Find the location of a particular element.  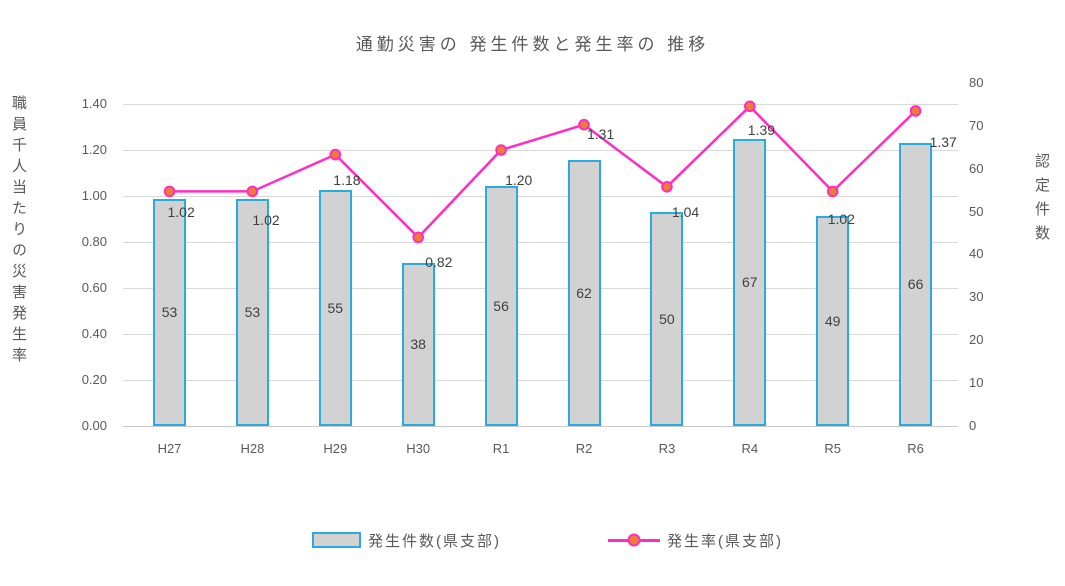

x-axis-category-label: H28 is located at coordinates (252, 448).